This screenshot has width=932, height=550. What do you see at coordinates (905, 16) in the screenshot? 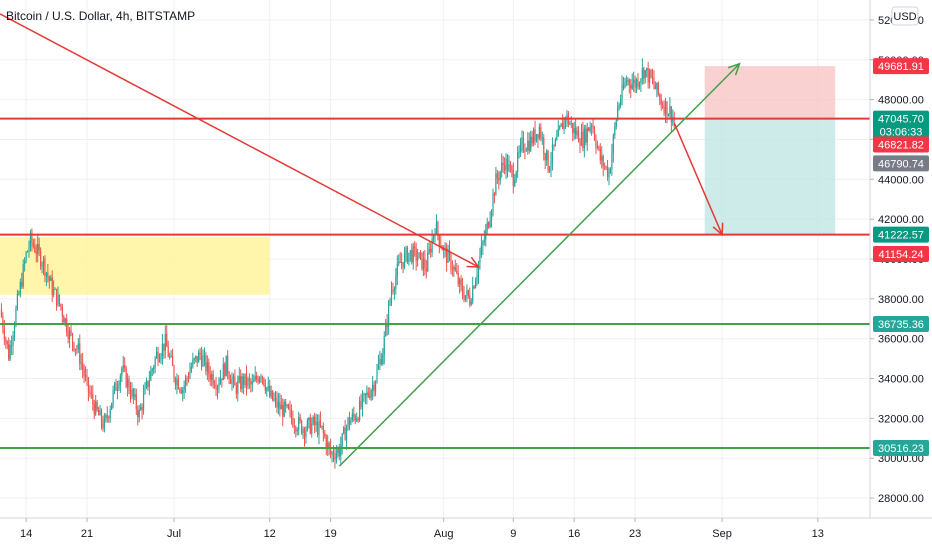
I see `currency-button: USD` at bounding box center [905, 16].